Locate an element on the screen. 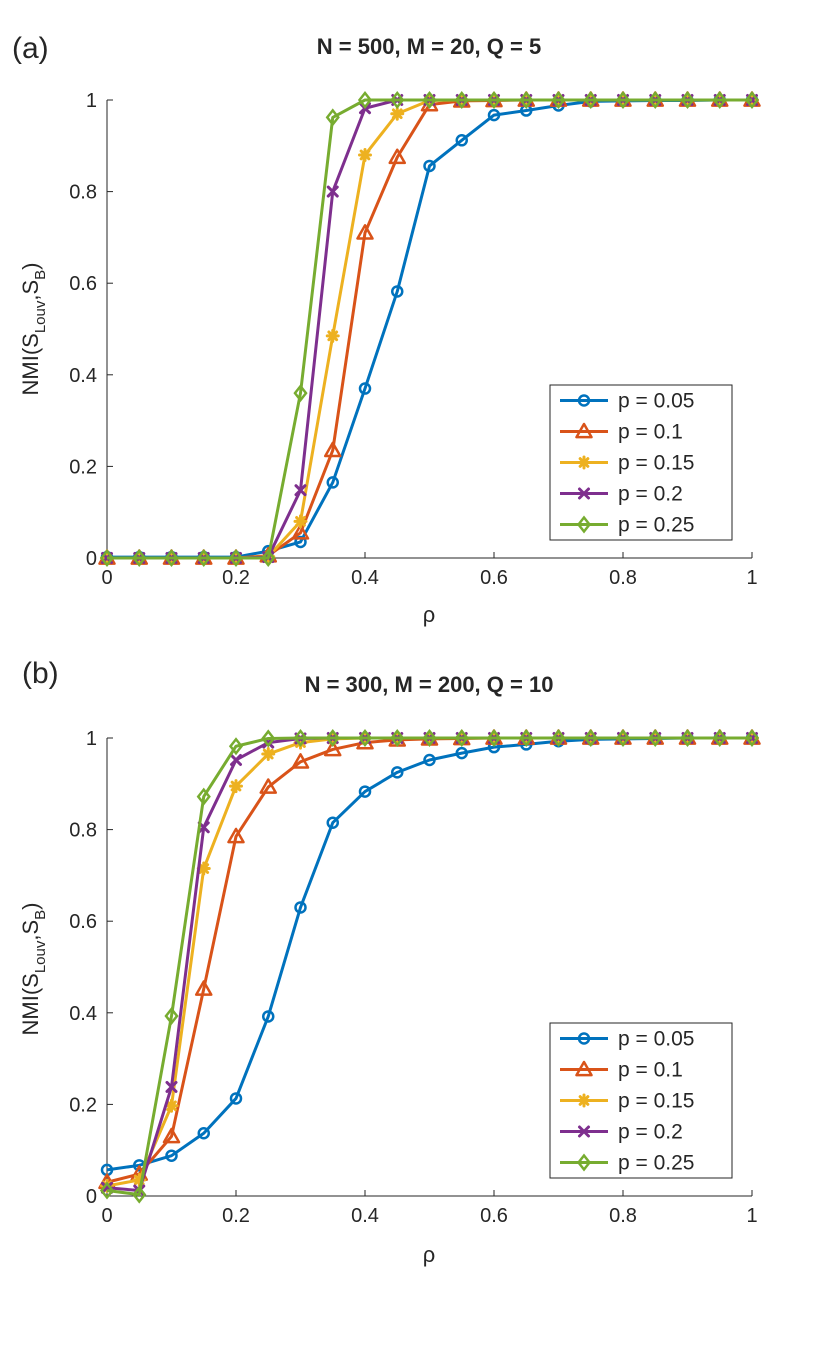  chart-title-b: N = 300, M = 200, Q = 10 is located at coordinates (429, 684).